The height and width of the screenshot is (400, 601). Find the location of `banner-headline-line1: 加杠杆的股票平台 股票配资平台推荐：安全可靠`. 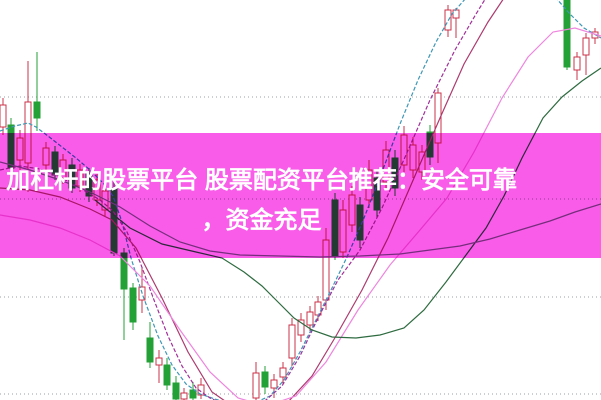

banner-headline-line1: 加杠杆的股票平台 股票配资平台推荐：安全可靠 is located at coordinates (261, 180).